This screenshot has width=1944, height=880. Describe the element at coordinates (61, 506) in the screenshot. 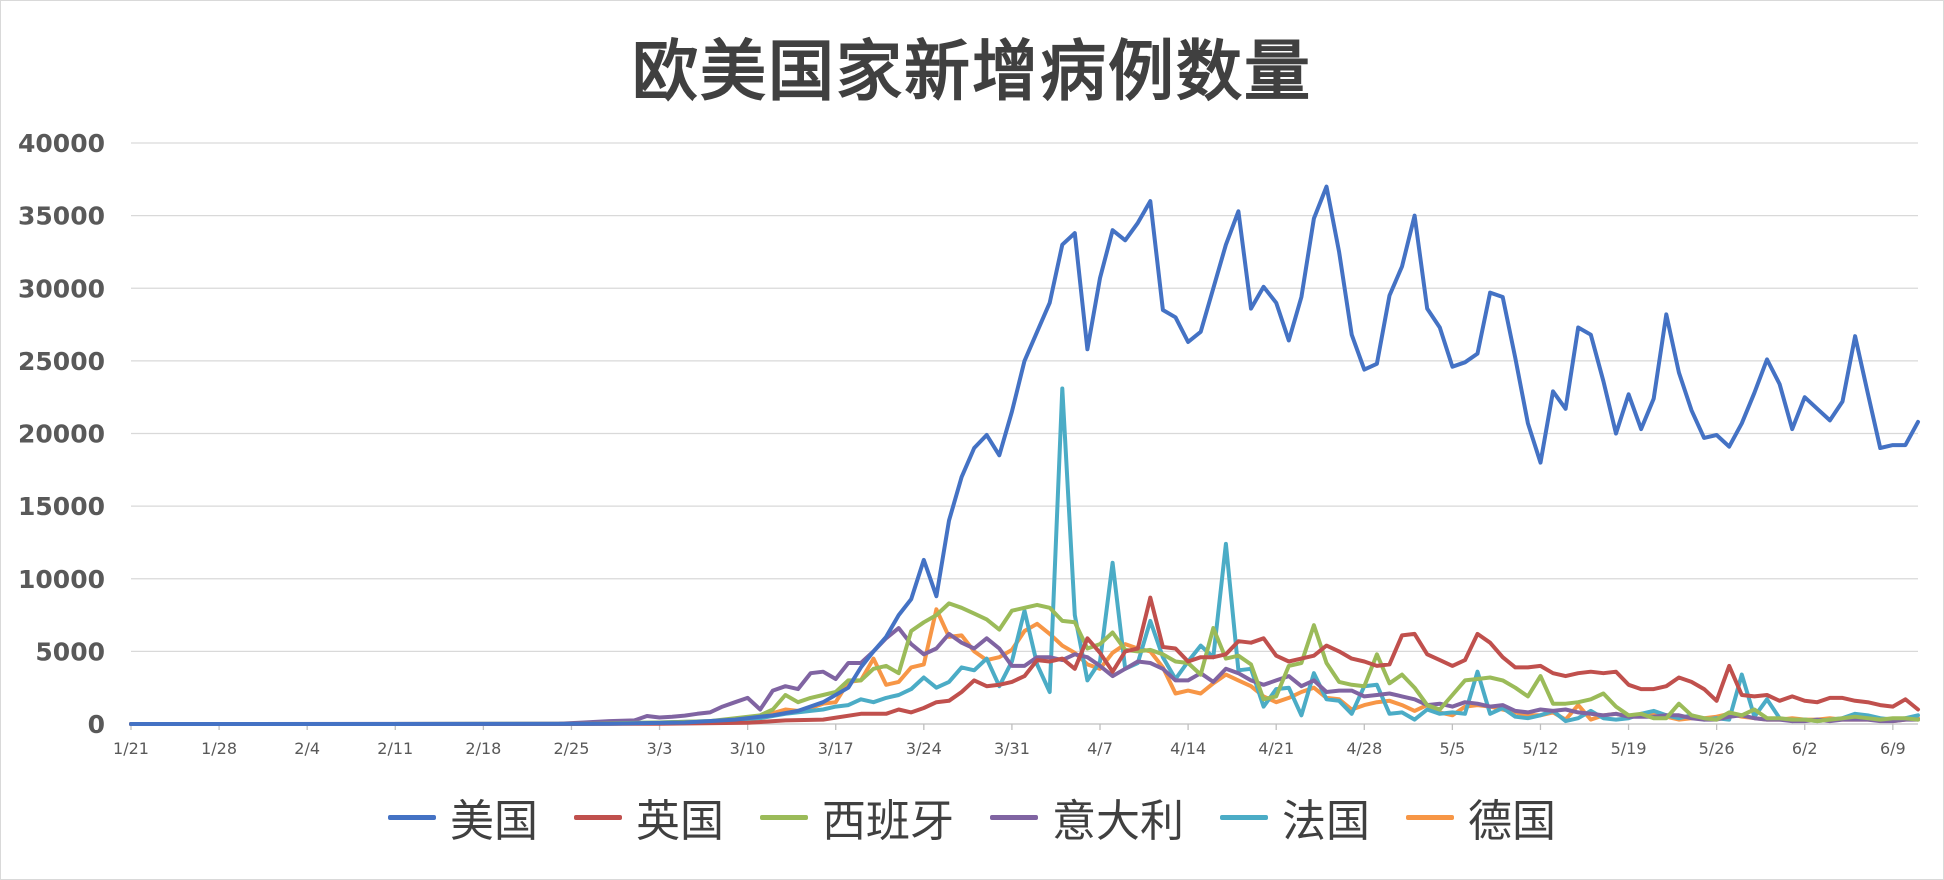

I see `y-tick-label: 15000` at that location.